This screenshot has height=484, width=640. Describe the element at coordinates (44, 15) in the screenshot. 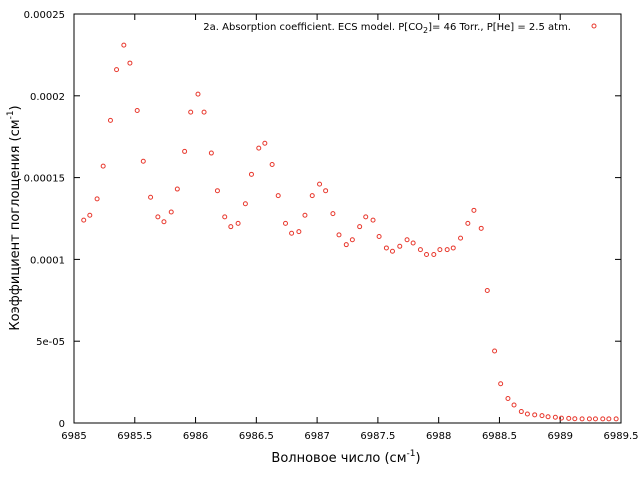

I see `y-tick-label: 0.00025` at that location.